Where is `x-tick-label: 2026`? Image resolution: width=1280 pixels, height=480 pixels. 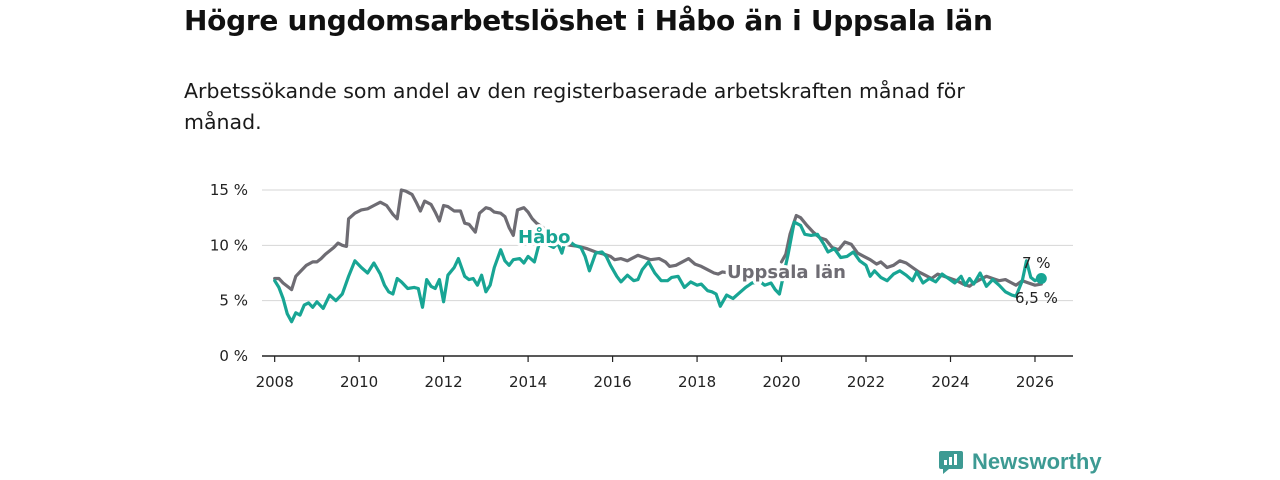 x-tick-label: 2026 is located at coordinates (1035, 382).